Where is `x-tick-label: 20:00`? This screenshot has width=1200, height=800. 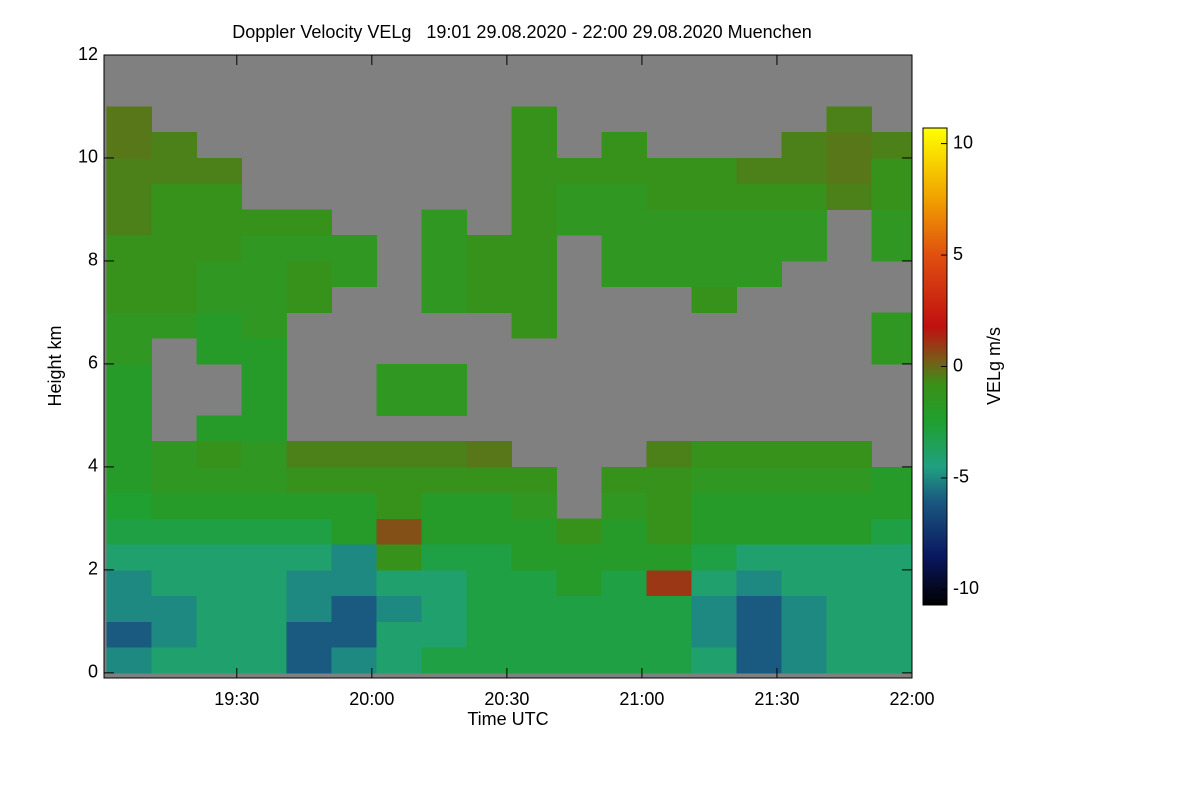 x-tick-label: 20:00 is located at coordinates (371, 699).